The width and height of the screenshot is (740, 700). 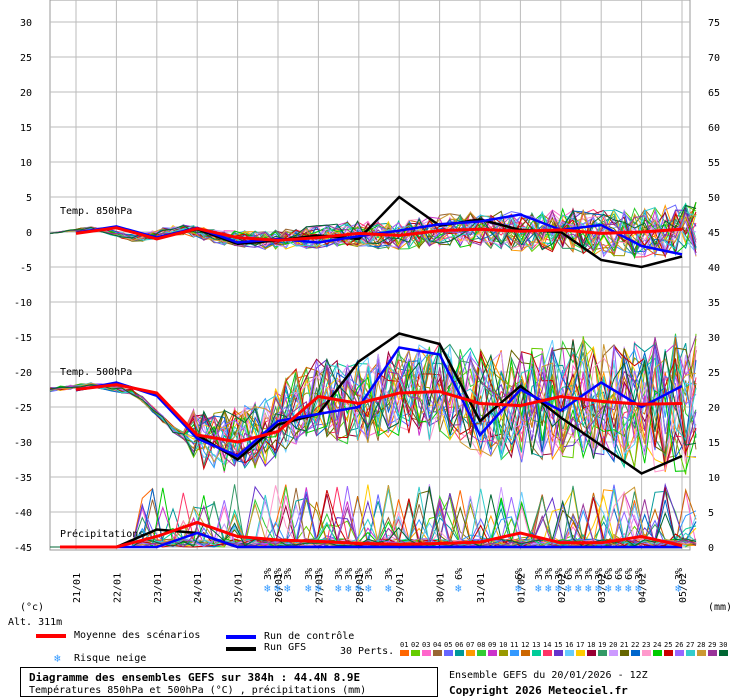 I want to click on right-tick-label: 75, so click(x=714, y=23).